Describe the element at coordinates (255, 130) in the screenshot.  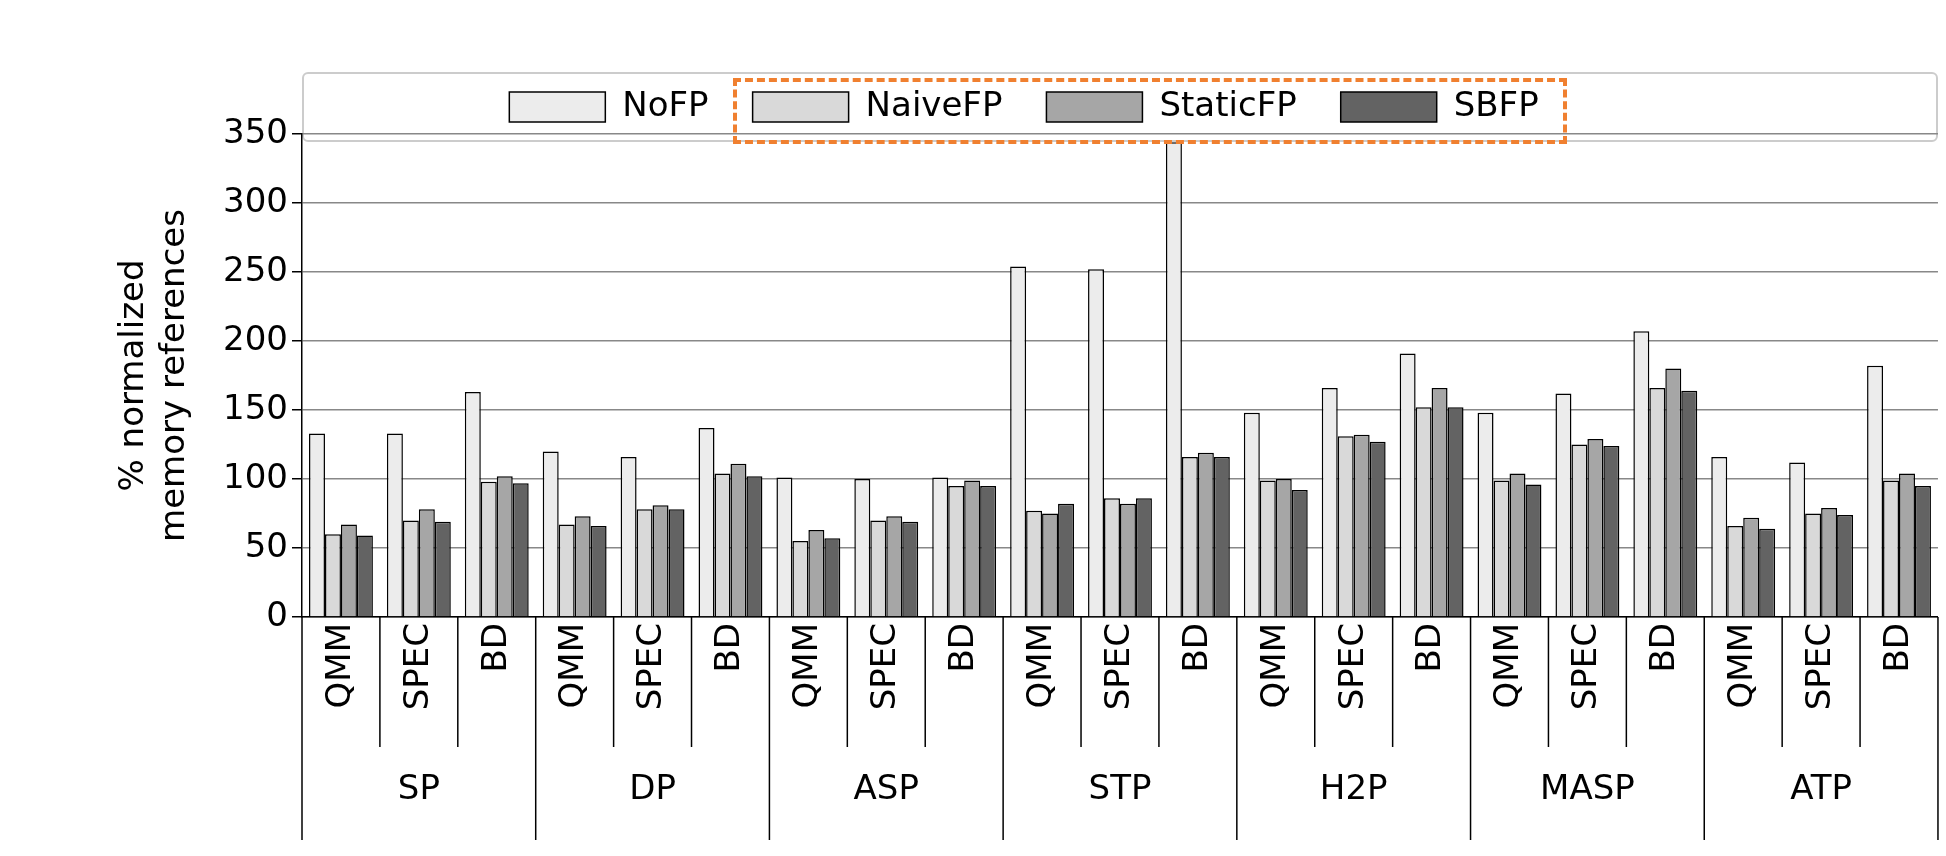
I see `y-tick-label: 350` at that location.